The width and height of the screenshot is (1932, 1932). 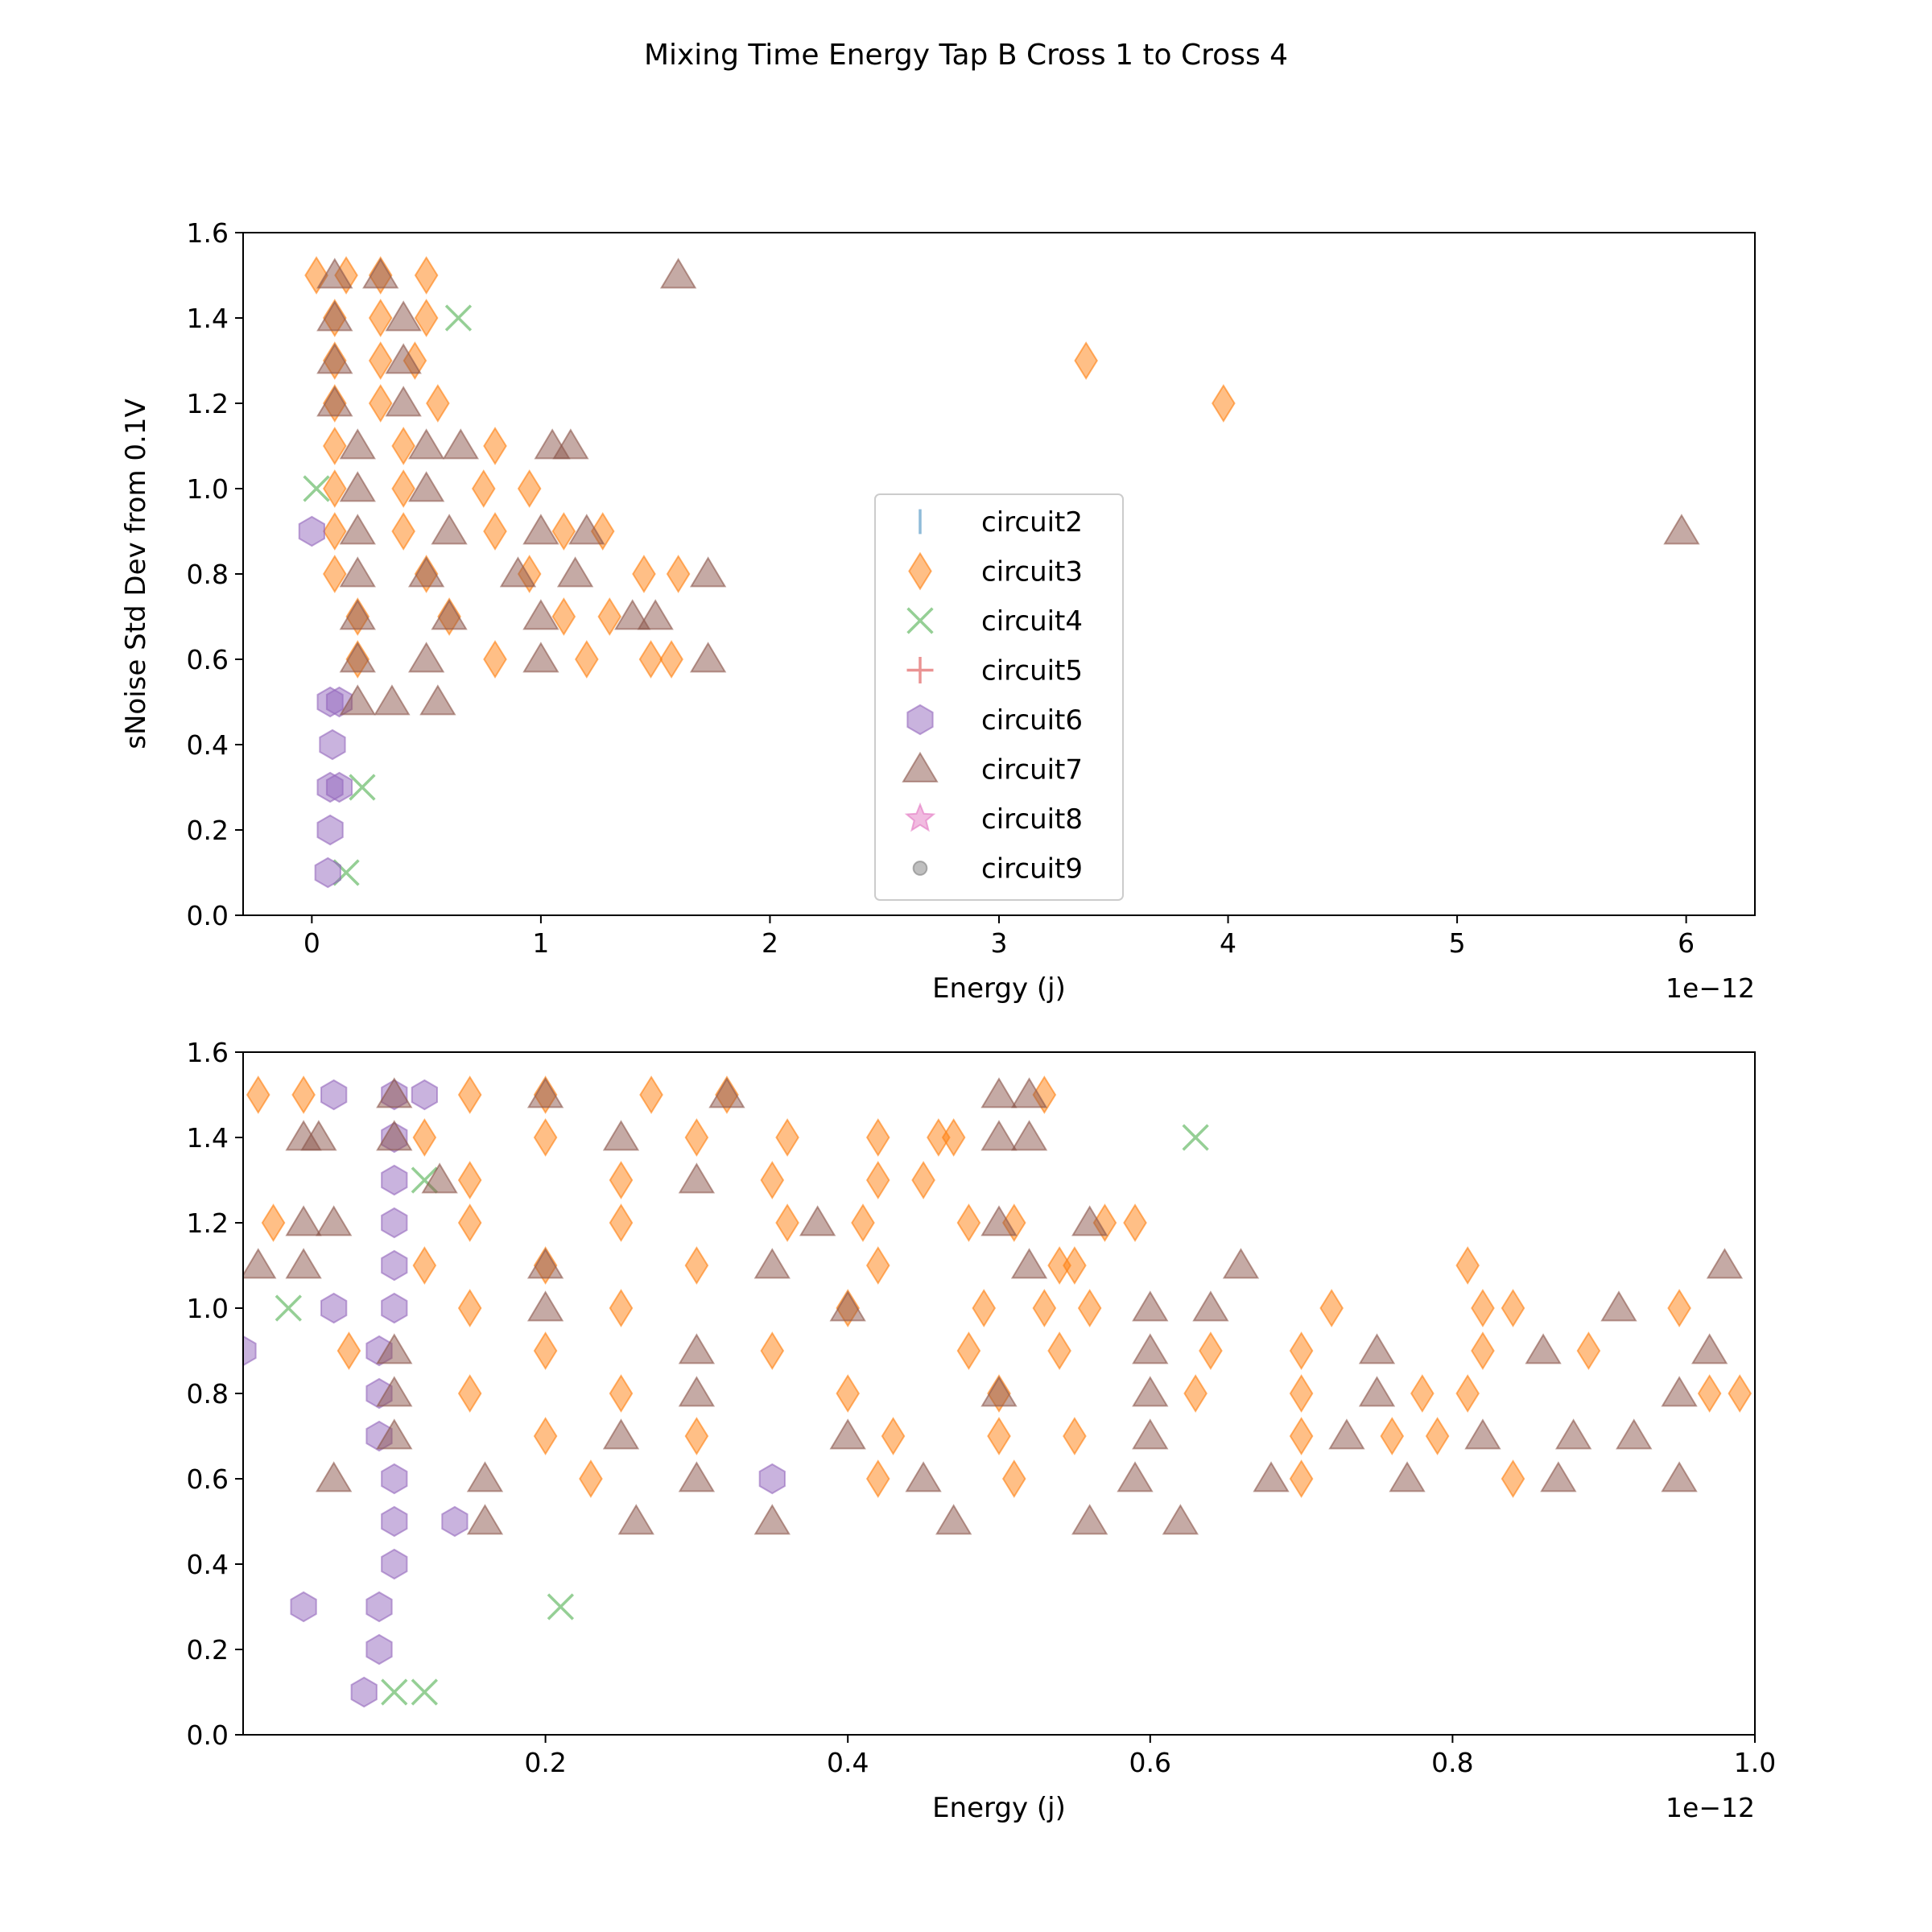 I want to click on legend-marker-circuit9, so click(x=920, y=868).